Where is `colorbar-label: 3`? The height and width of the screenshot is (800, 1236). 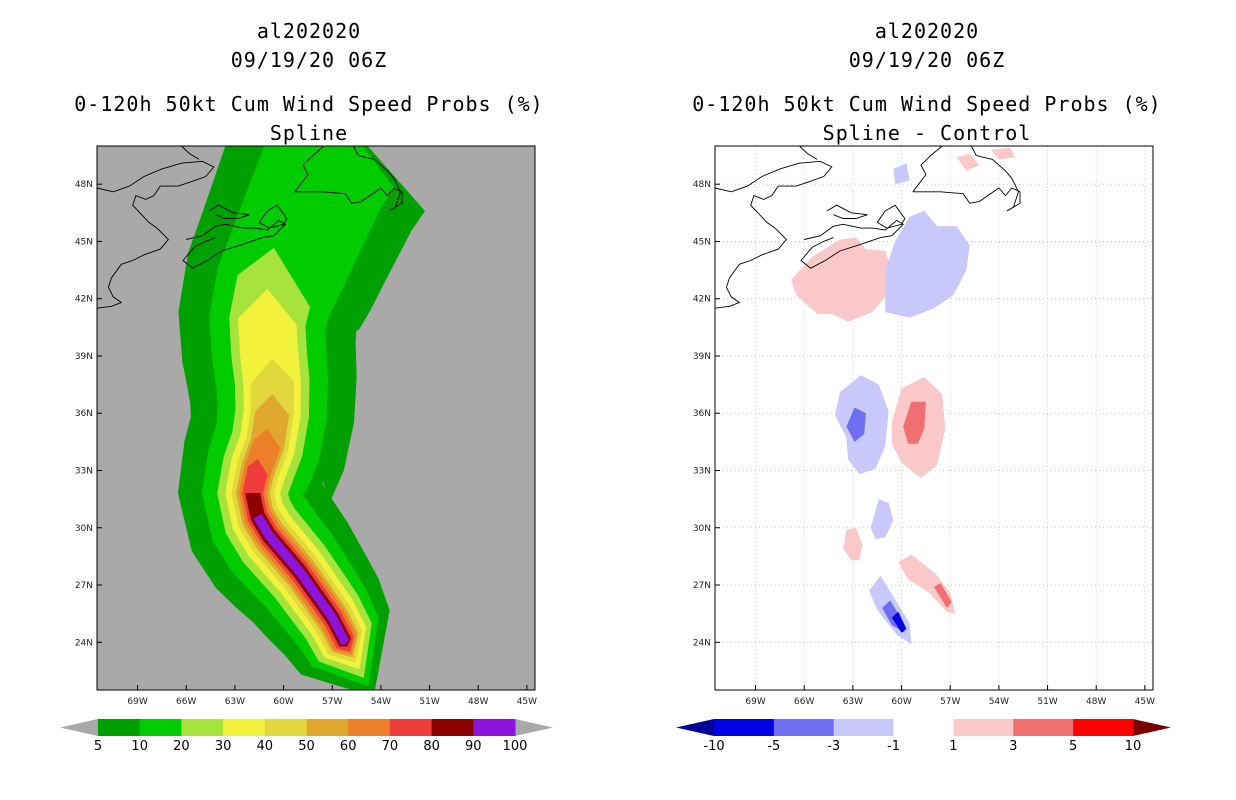 colorbar-label: 3 is located at coordinates (1013, 746).